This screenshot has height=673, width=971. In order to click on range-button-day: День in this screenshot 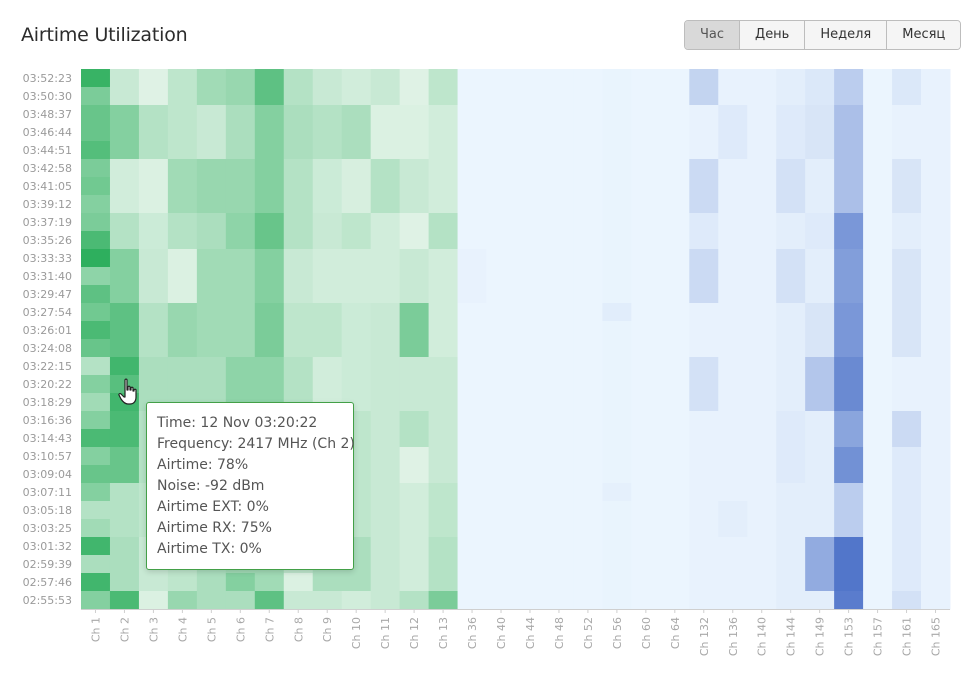, I will do `click(772, 35)`.